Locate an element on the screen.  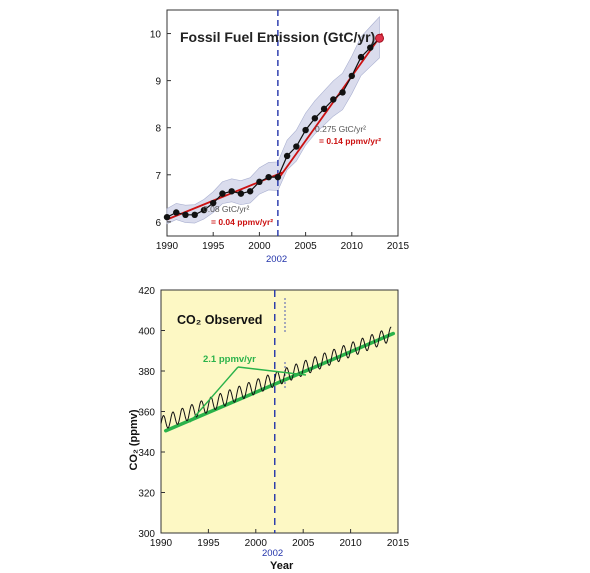
y-tick-label: 420 is located at coordinates (146, 291).